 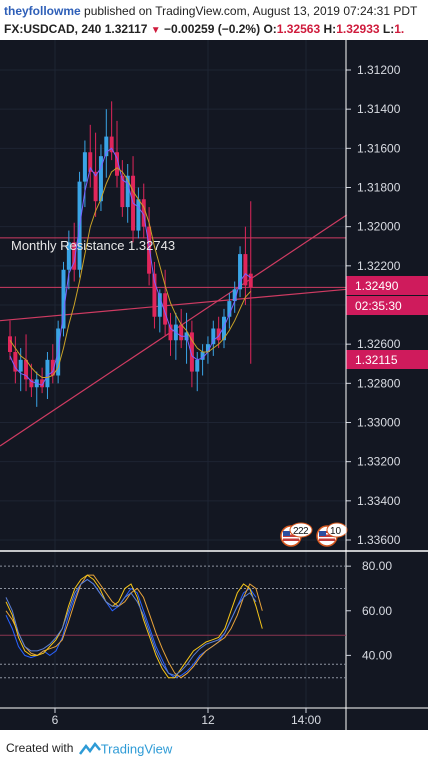 I want to click on author-link: theyfollowme, so click(x=42, y=11).